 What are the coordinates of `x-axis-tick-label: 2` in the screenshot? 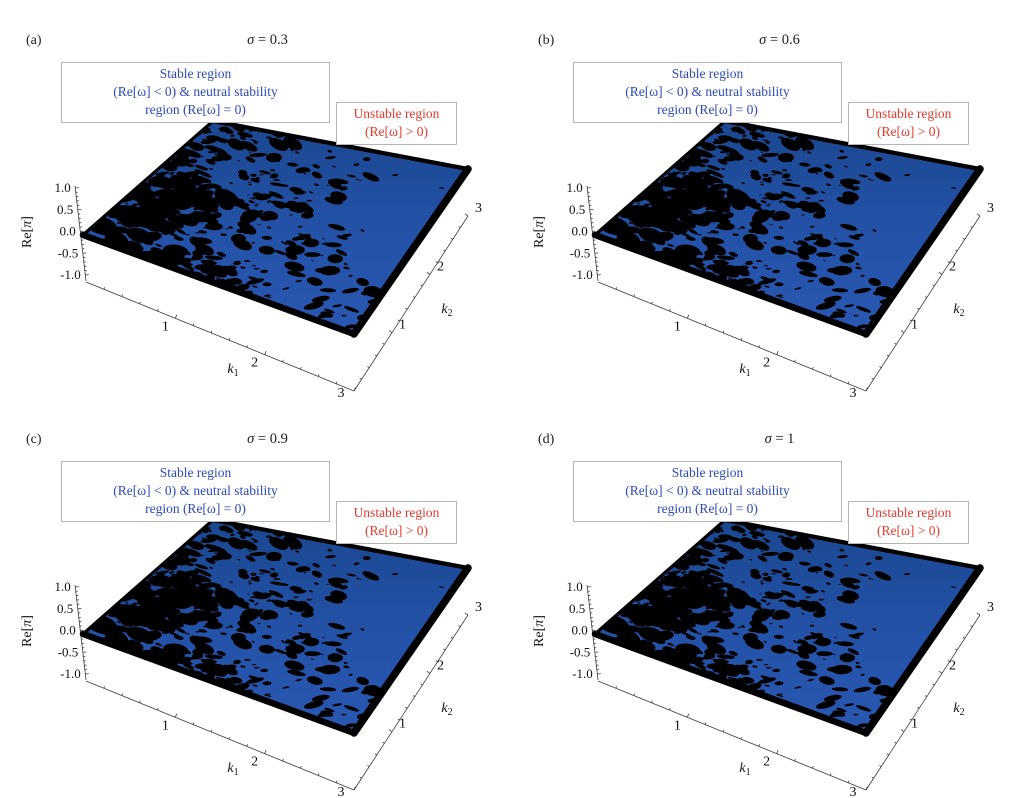 It's located at (766, 762).